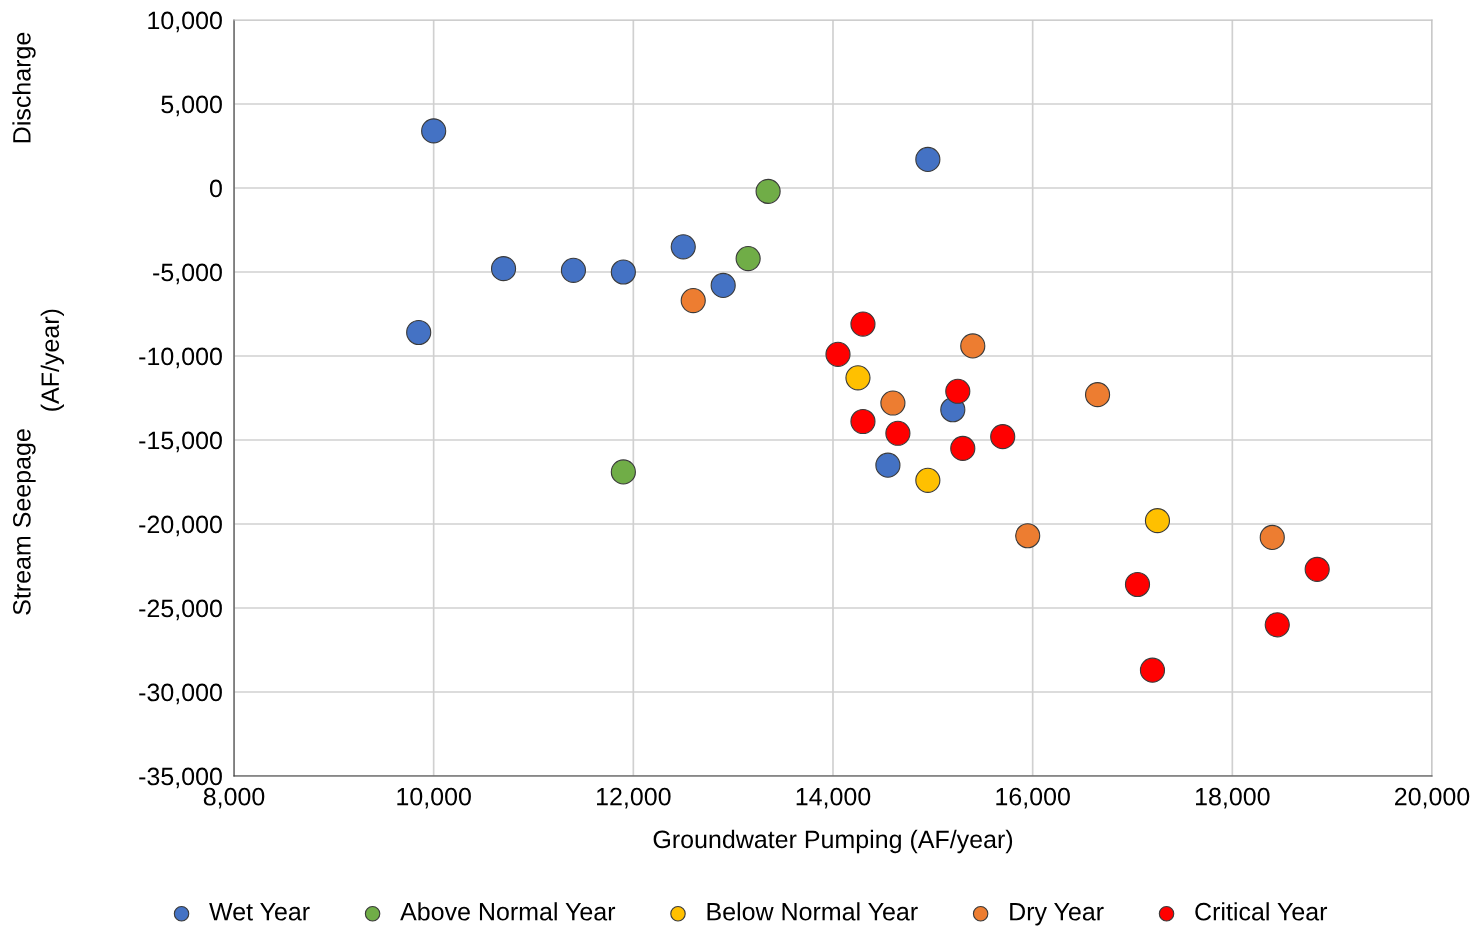 This screenshot has height=948, width=1484. Describe the element at coordinates (833, 798) in the screenshot. I see `x-tick-label: 14,000` at that location.